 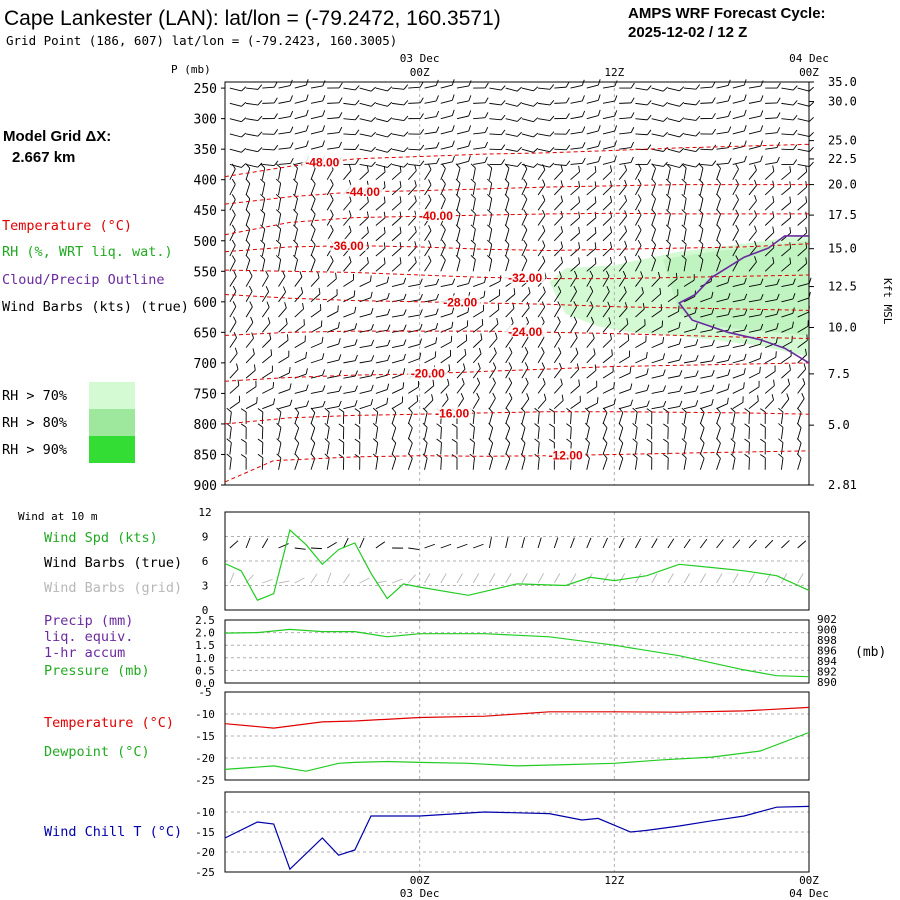 I want to click on y-tick-label: 2.0, so click(x=205, y=633).